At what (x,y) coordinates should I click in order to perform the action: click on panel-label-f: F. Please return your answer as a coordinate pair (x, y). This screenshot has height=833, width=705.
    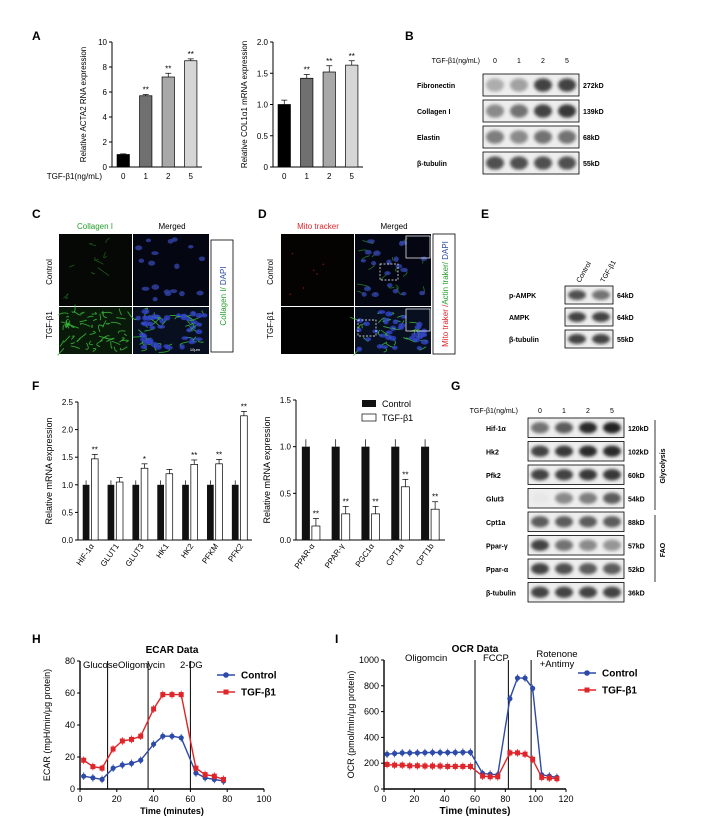
    Looking at the image, I should click on (35, 386).